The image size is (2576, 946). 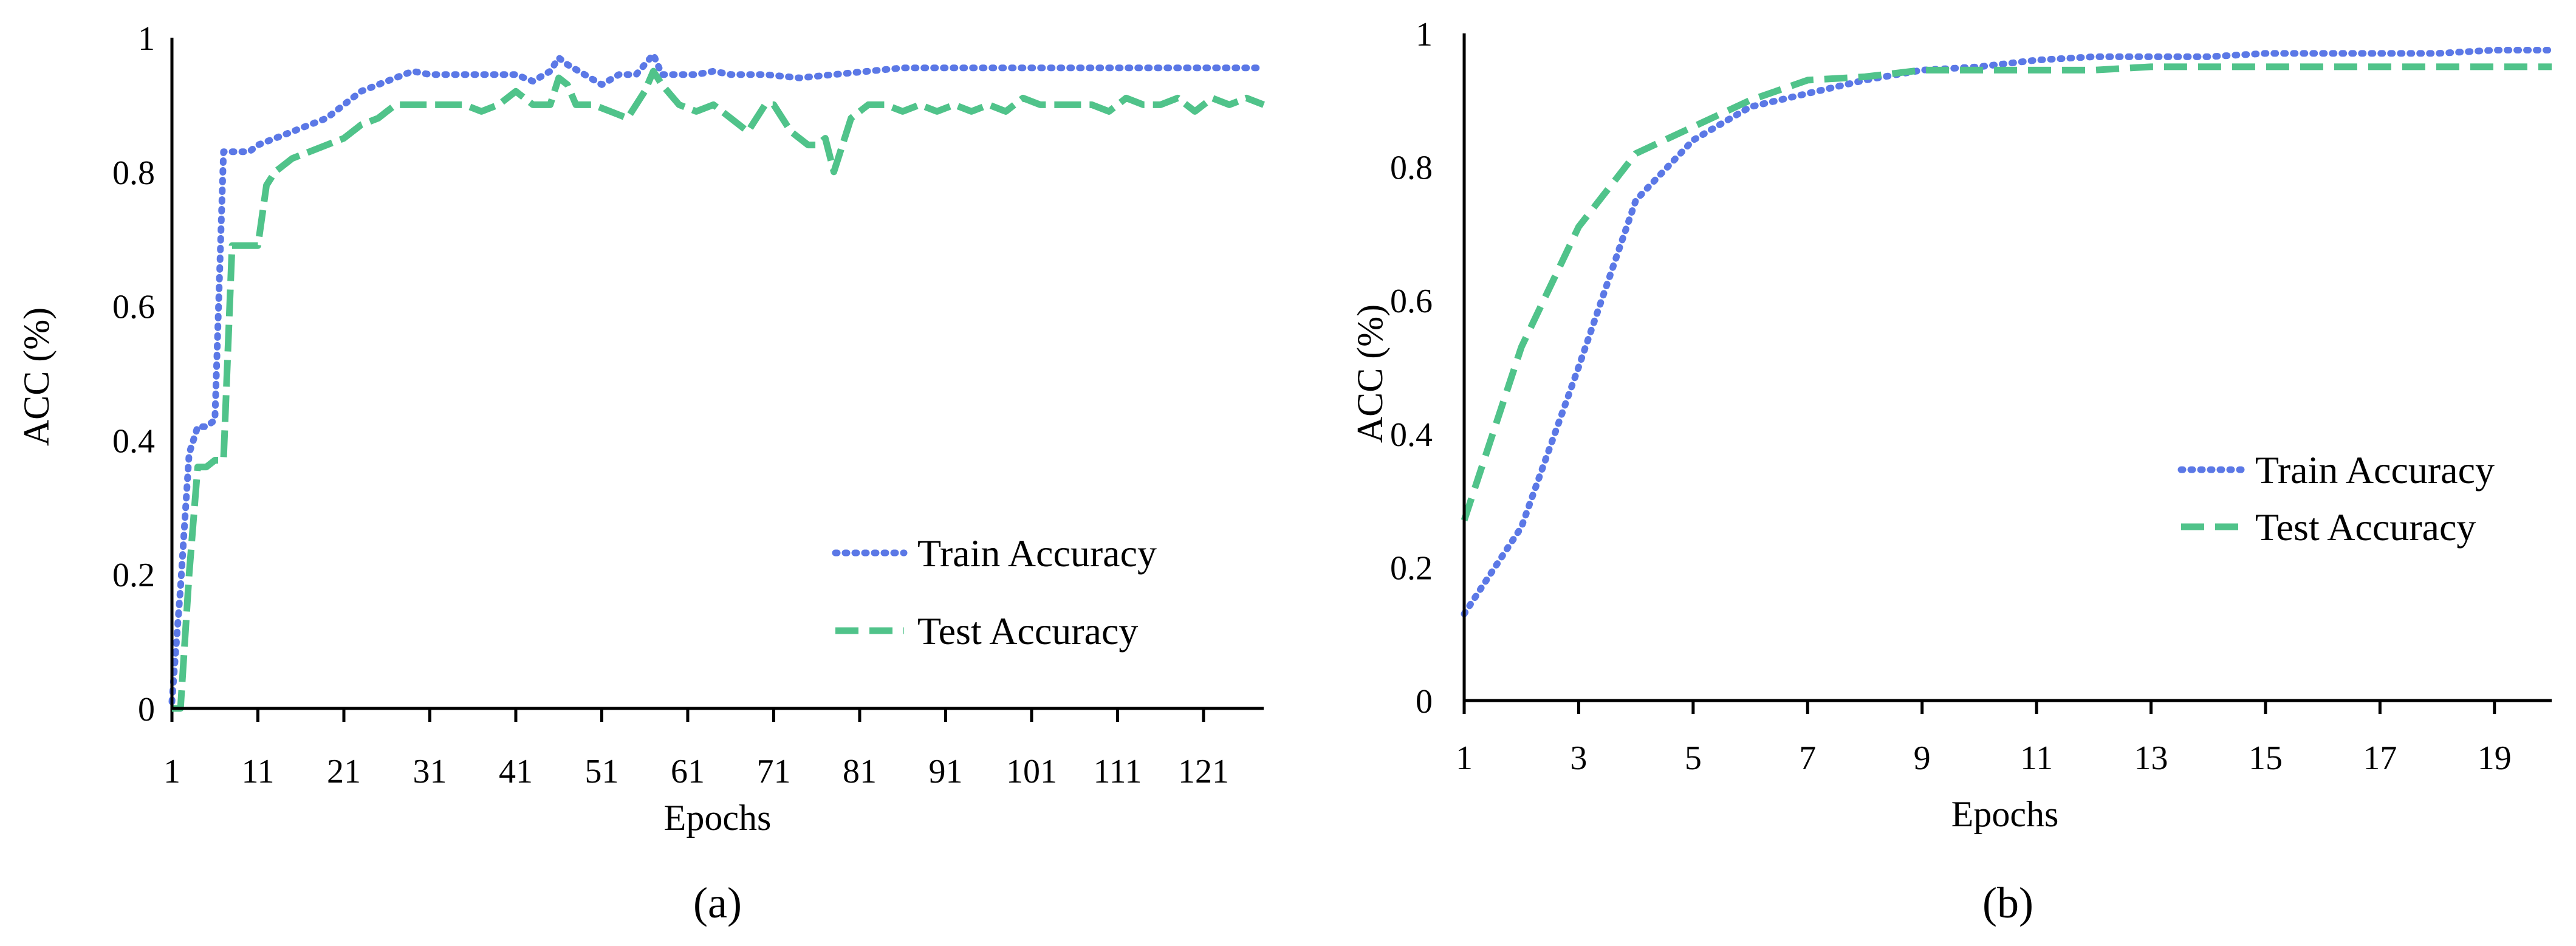 What do you see at coordinates (2151, 758) in the screenshot?
I see `panel-b-x-tick-label: 13` at bounding box center [2151, 758].